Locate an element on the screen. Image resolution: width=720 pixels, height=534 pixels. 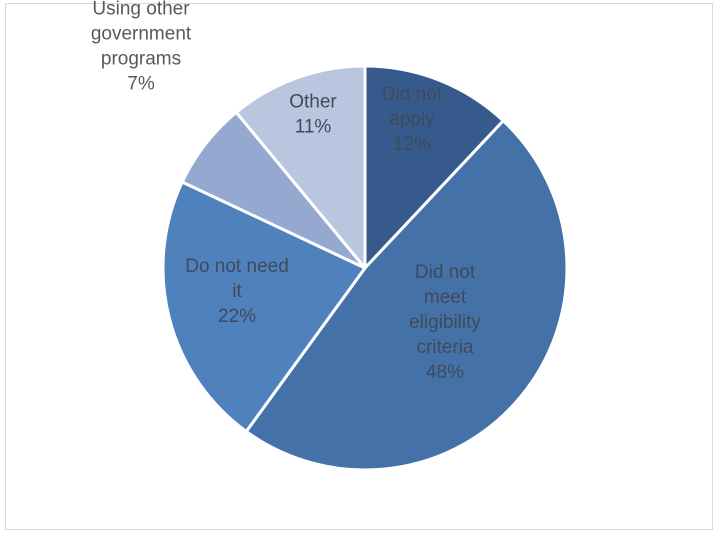
slice-category-label: criteria is located at coordinates (444, 347).